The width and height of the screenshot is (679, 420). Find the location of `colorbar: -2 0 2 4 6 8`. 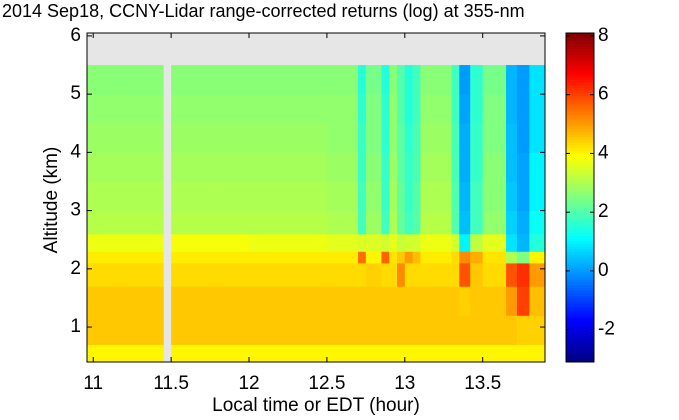

colorbar: -2 0 2 4 6 8 is located at coordinates (590, 194).